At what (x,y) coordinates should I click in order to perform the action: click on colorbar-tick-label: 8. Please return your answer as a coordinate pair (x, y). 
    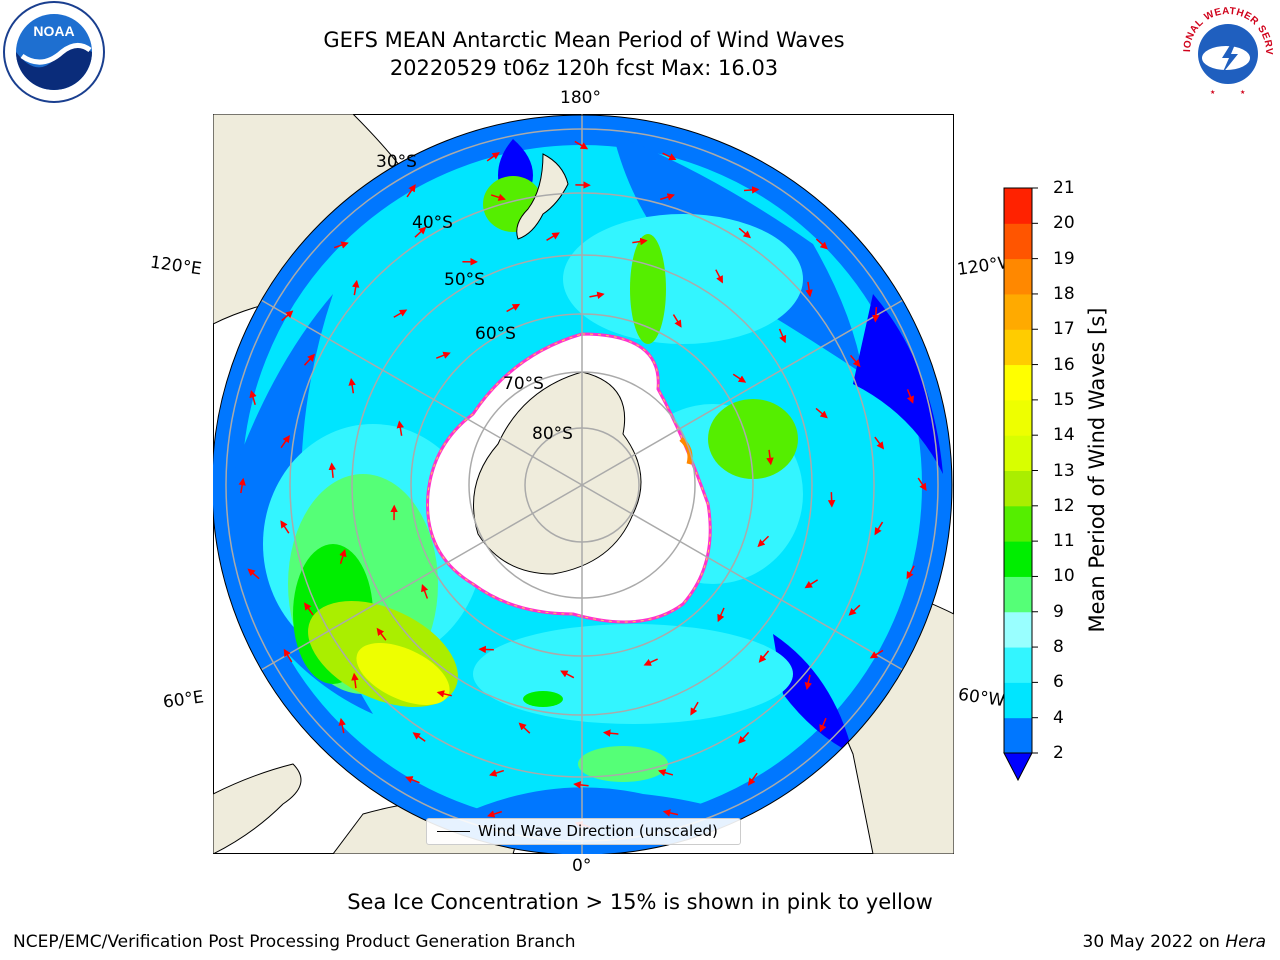
    Looking at the image, I should click on (1058, 647).